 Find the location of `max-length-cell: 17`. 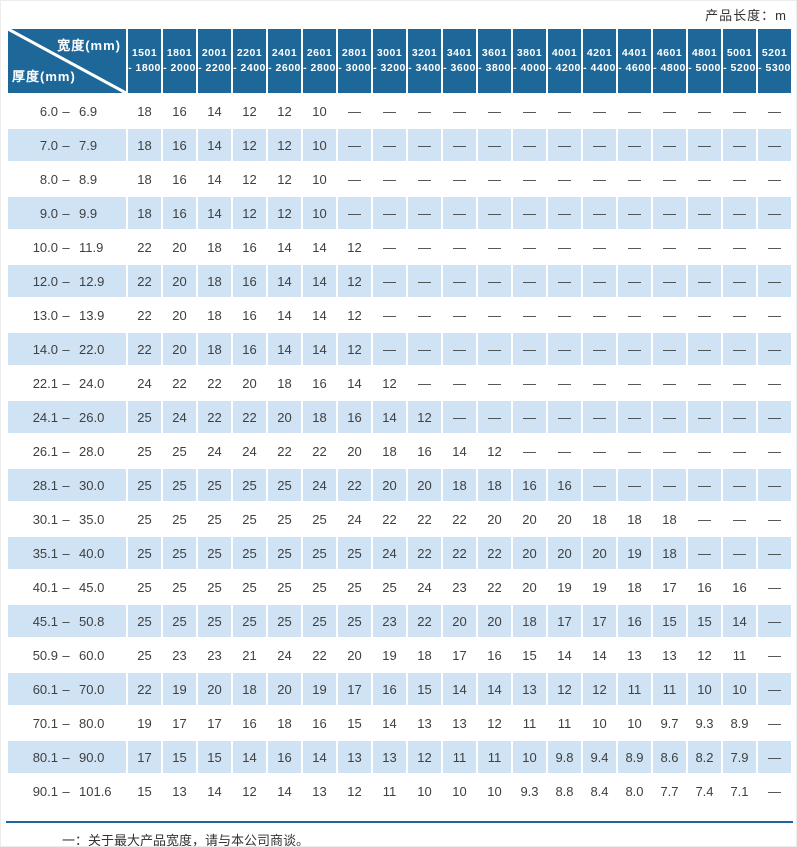

max-length-cell: 17 is located at coordinates (214, 723).